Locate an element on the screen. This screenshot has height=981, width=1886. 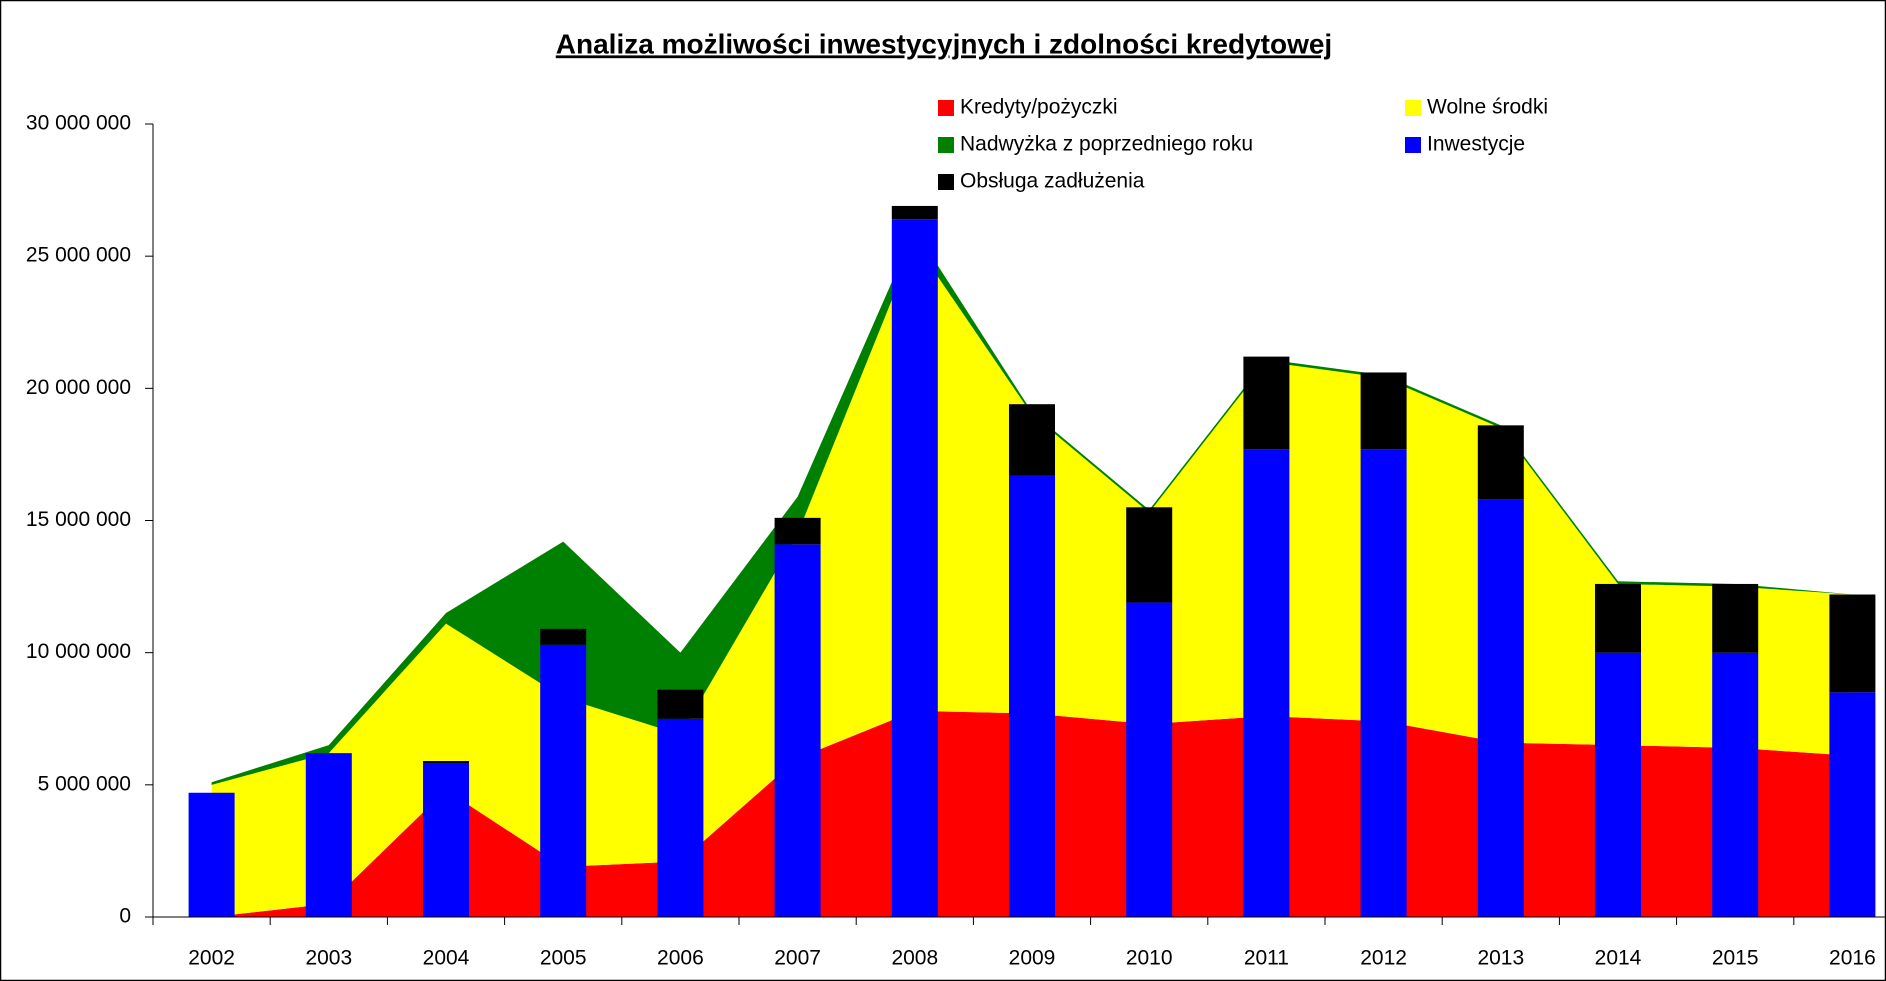
x-tick-label: 2011 is located at coordinates (1266, 958).